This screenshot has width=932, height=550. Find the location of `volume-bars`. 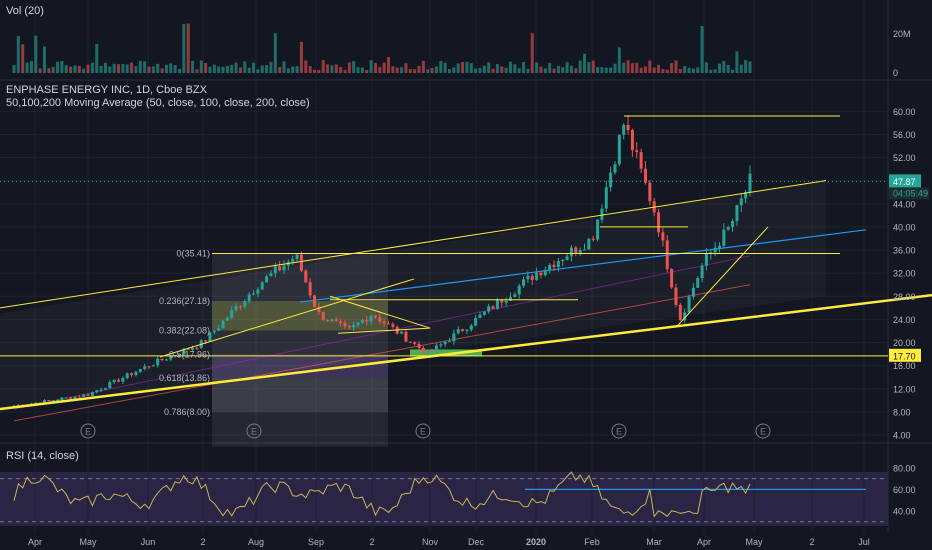

volume-bars is located at coordinates (382, 48).